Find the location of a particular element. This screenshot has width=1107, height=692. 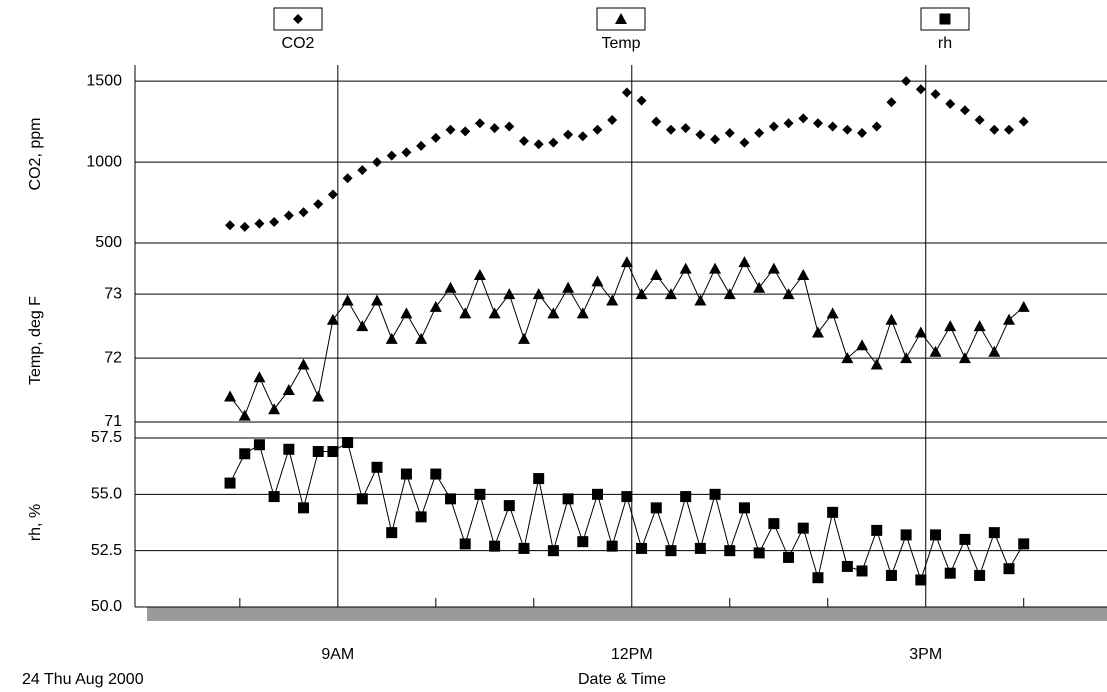

x-tick-label: 9AM is located at coordinates (337, 654).